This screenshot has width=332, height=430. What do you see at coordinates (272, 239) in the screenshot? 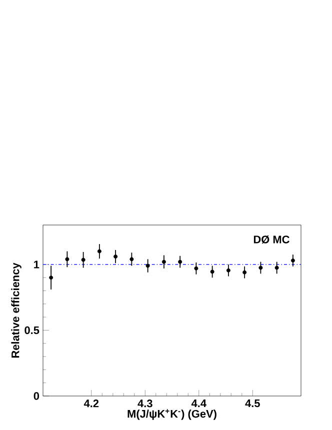
I see `annotation: DØ MC` at bounding box center [272, 239].